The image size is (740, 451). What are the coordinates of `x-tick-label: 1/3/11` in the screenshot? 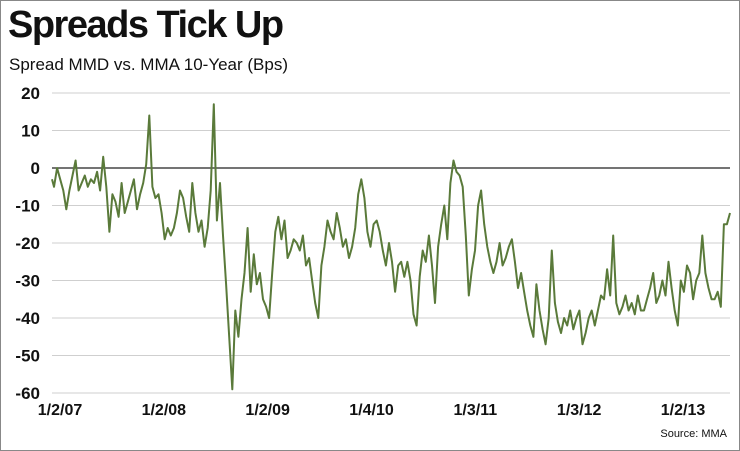 It's located at (476, 410).